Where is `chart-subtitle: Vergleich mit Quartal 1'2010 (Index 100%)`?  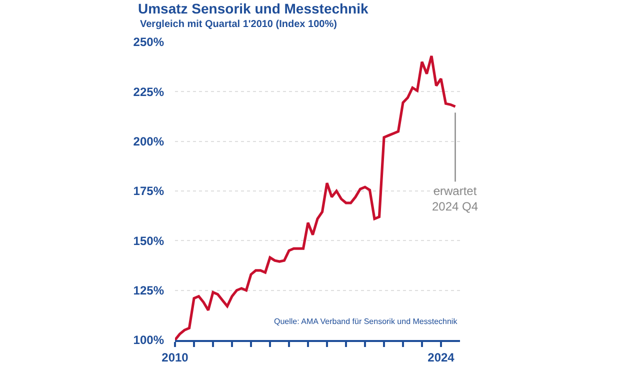
chart-subtitle: Vergleich mit Quartal 1'2010 (Index 100%) is located at coordinates (238, 24).